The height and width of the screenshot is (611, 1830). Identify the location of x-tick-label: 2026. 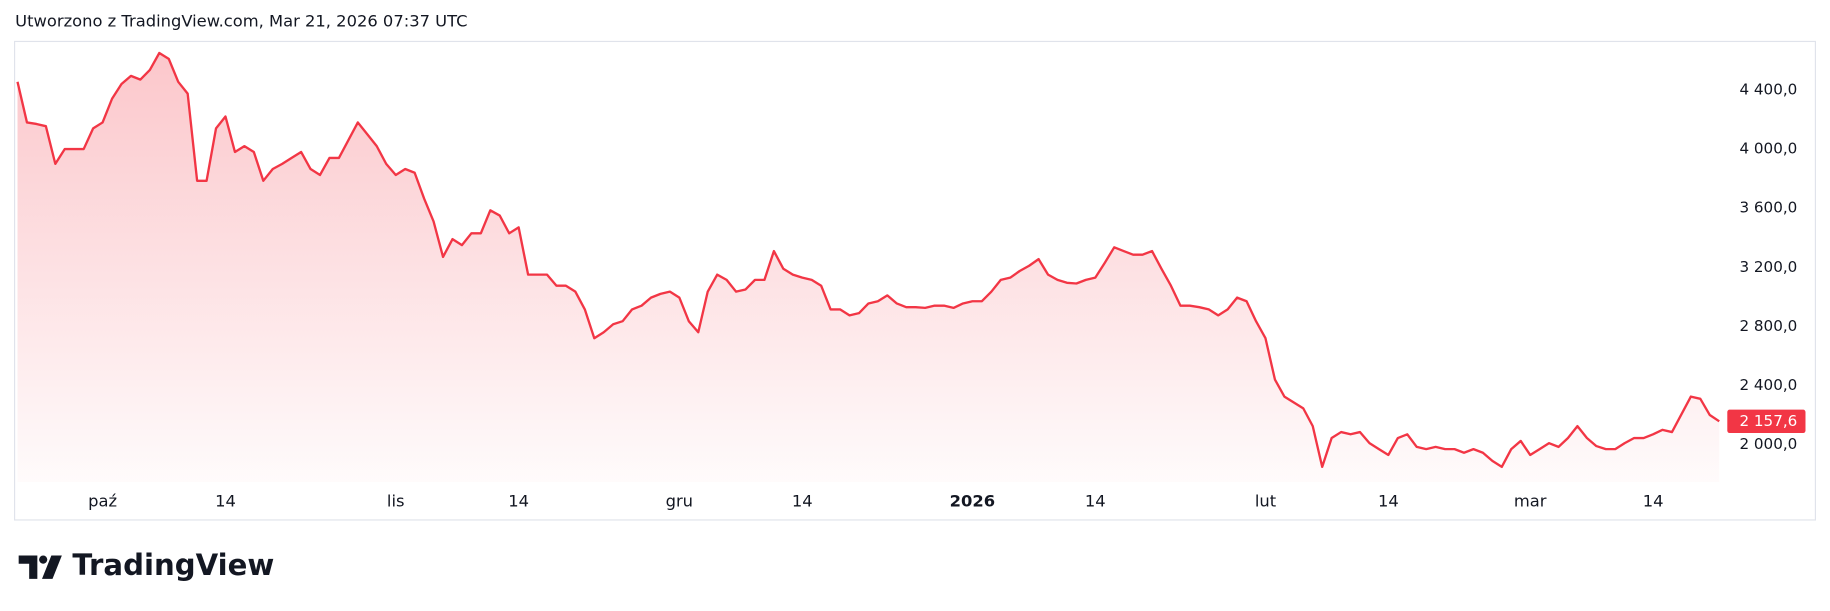
(972, 500).